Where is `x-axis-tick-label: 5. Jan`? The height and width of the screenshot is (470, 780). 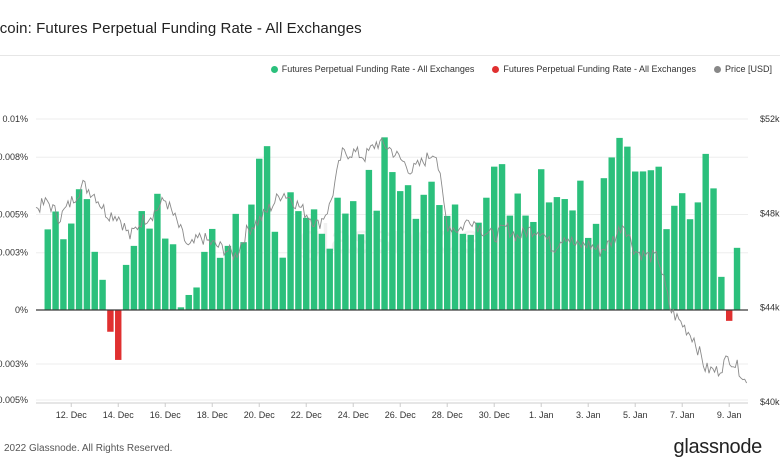 x-axis-tick-label: 5. Jan is located at coordinates (635, 415).